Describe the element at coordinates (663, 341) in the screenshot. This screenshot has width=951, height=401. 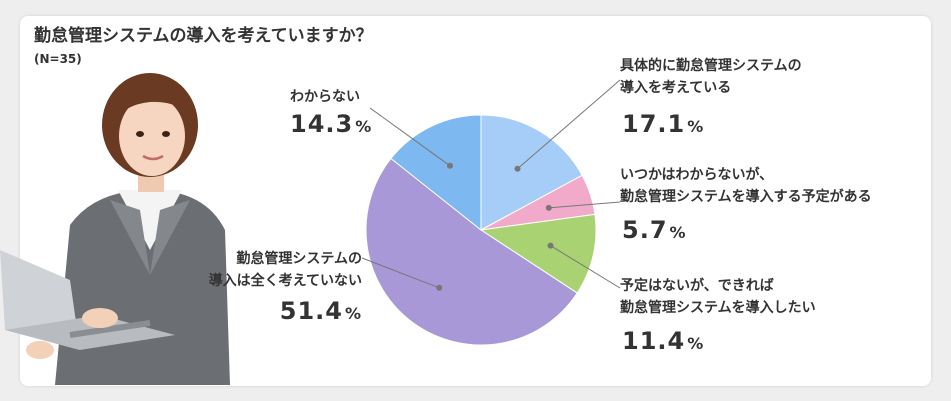
I see `slice-value-want: 11.4%` at that location.